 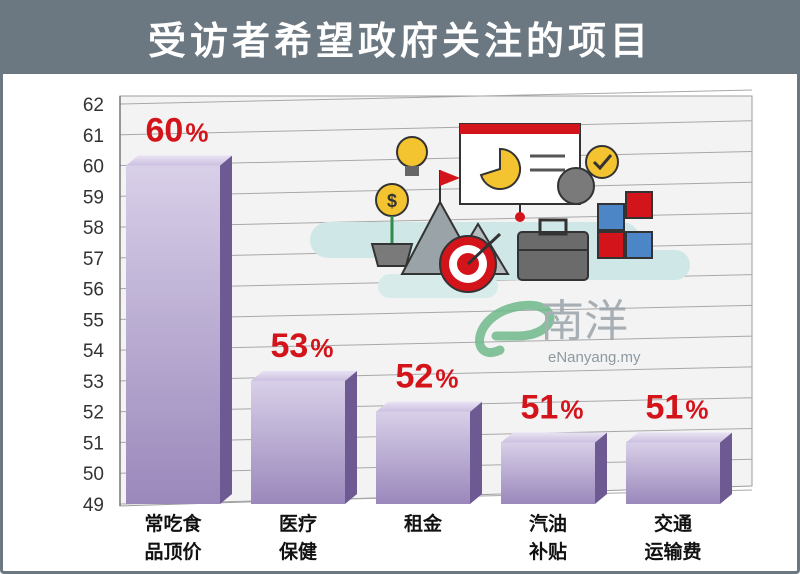 I want to click on y-tick-label: 58, so click(x=93, y=228).